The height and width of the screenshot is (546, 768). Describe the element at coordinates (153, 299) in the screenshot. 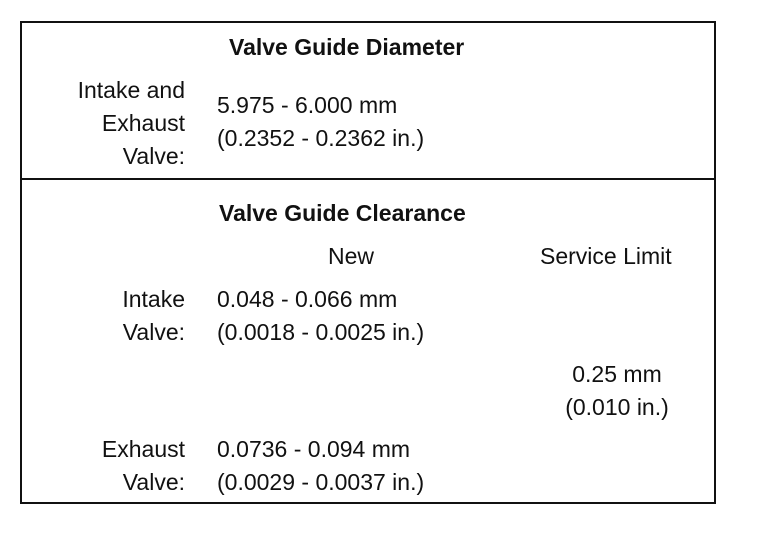

I see `intake-label-line-1: Intake` at that location.